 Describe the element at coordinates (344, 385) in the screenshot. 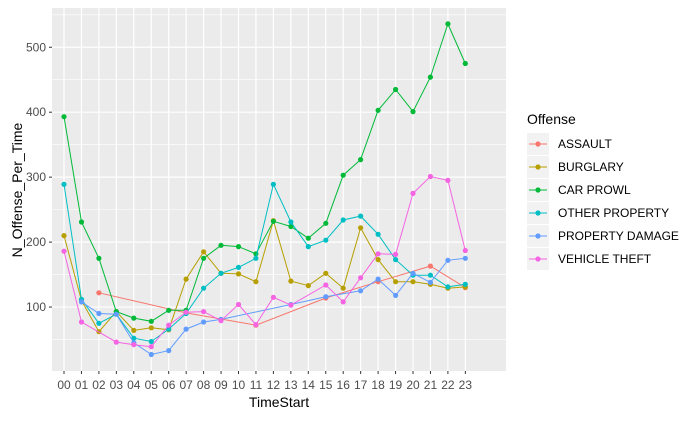

I see `x-tick-label: 16` at that location.